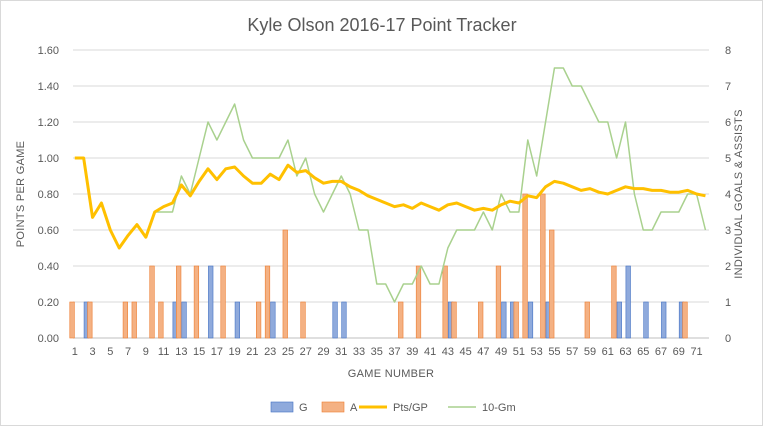 The height and width of the screenshot is (427, 763). Describe the element at coordinates (696, 352) in the screenshot. I see `x-tick-label: 71` at that location.